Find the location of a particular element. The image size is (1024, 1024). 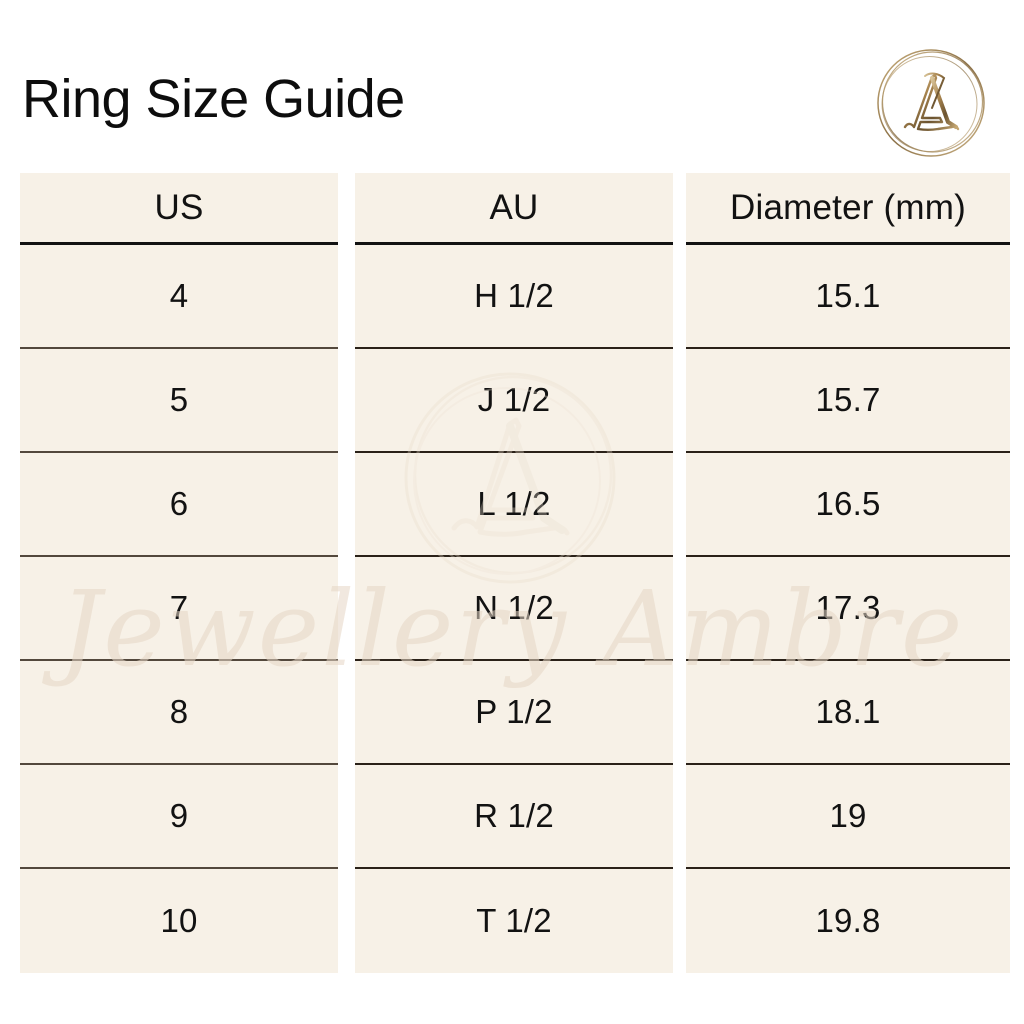

table-row: 10 is located at coordinates (179, 921).